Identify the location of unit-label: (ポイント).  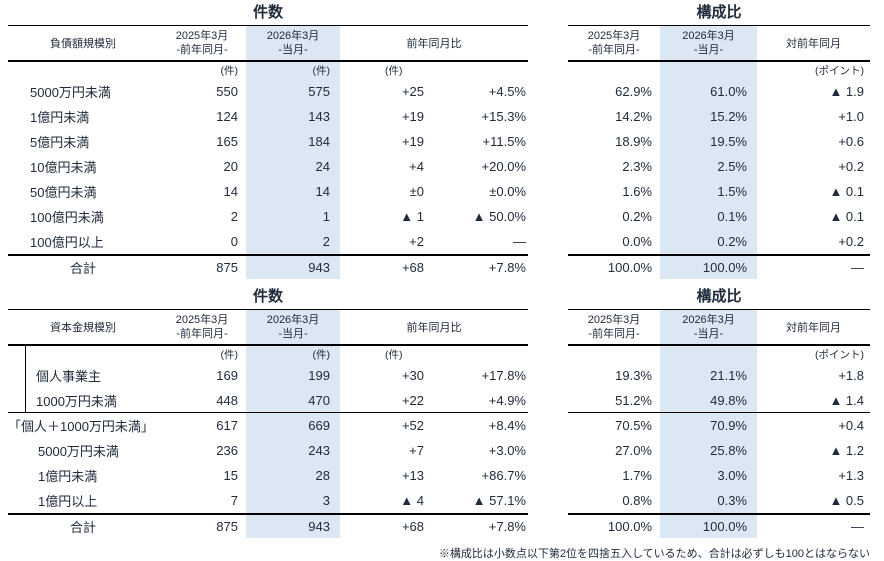
(839, 71).